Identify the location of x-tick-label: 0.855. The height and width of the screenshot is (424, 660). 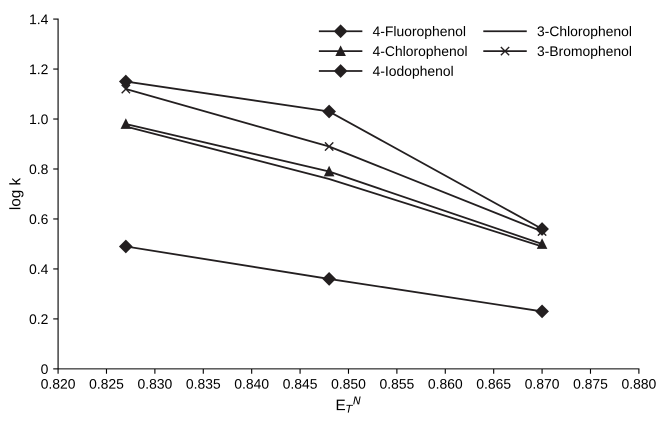
(397, 383).